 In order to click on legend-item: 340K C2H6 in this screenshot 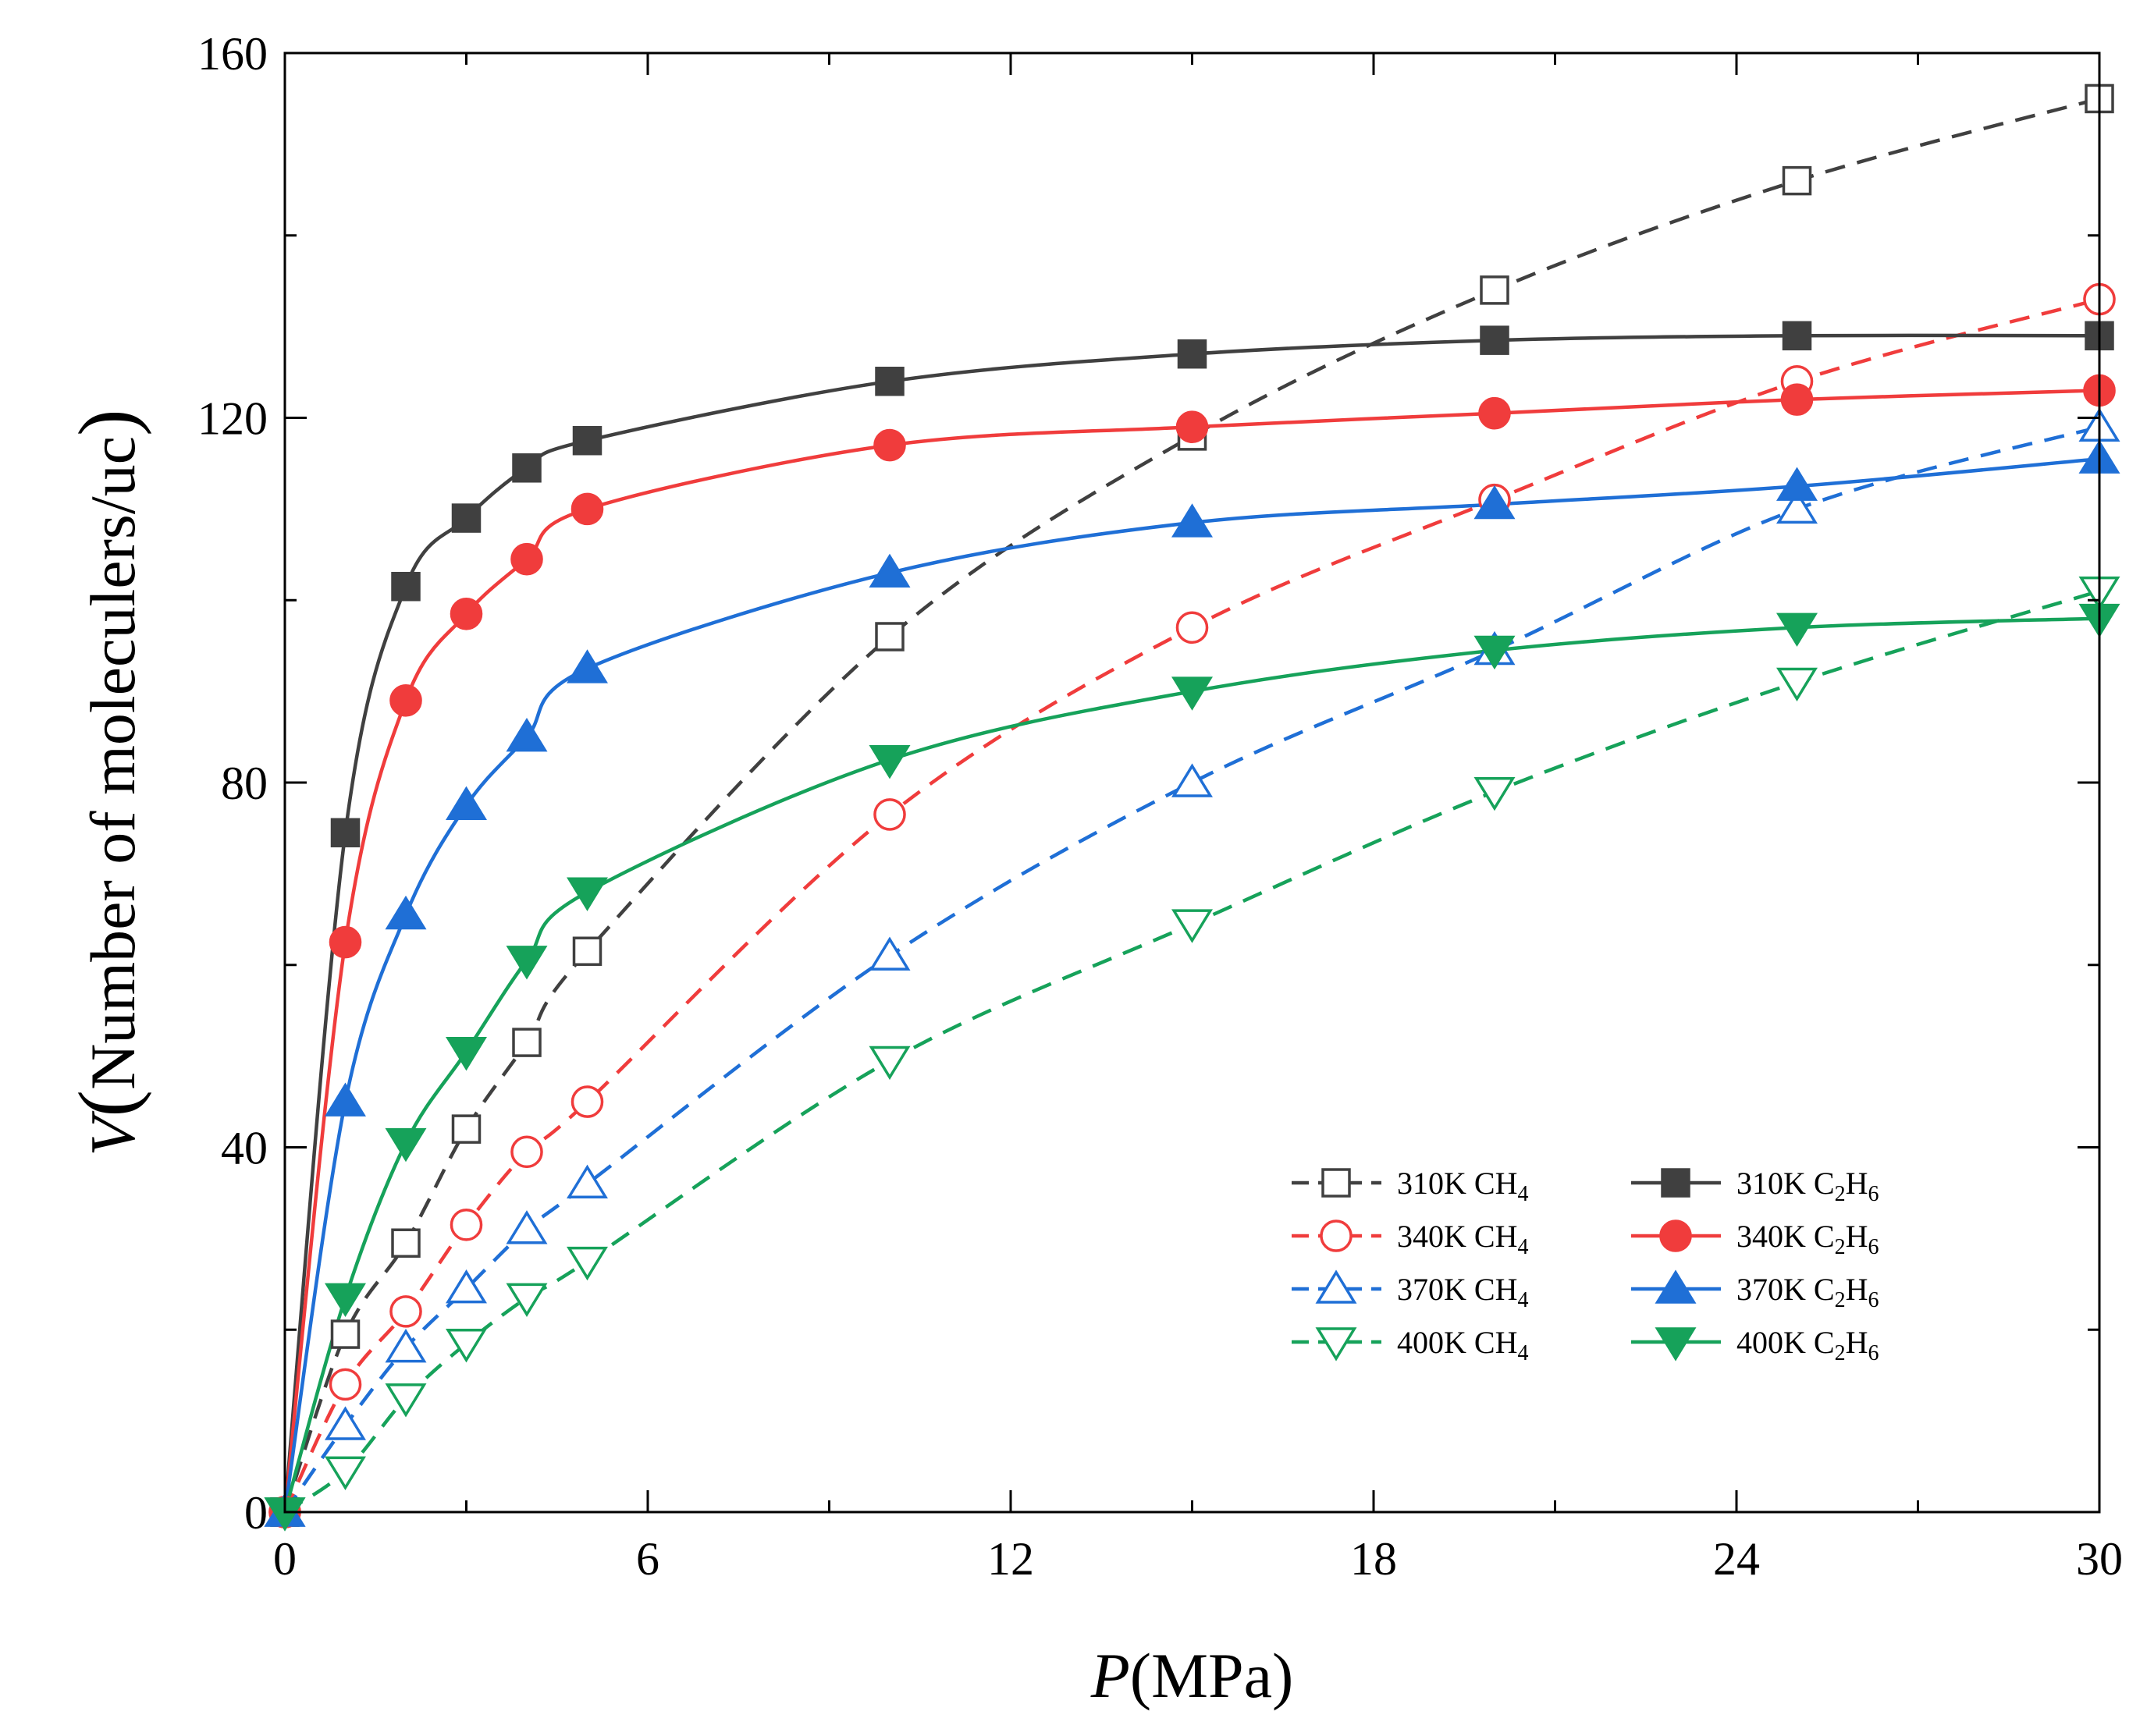, I will do `click(1755, 1239)`.